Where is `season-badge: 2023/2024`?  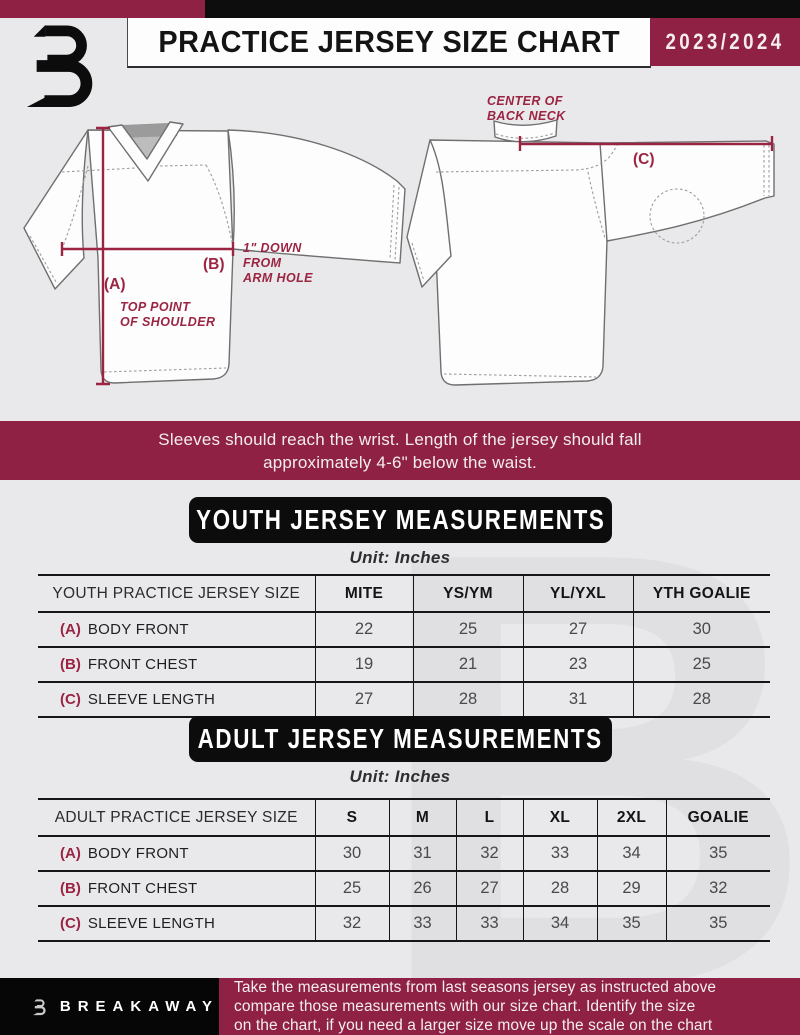
season-badge: 2023/2024 is located at coordinates (725, 42).